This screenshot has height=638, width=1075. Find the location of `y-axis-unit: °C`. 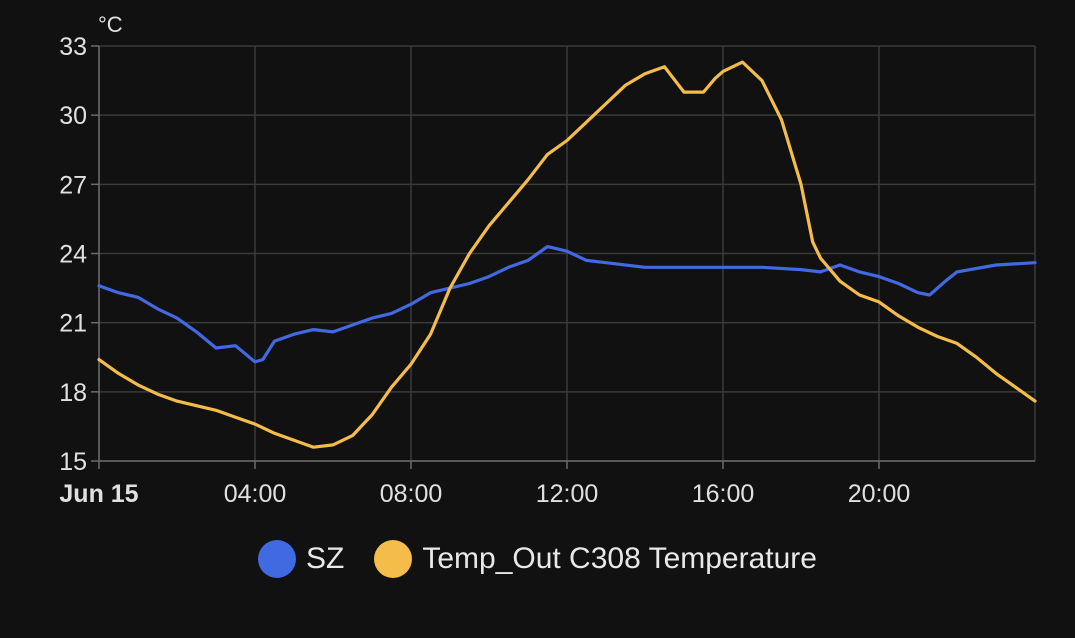

y-axis-unit: °C is located at coordinates (110, 24).